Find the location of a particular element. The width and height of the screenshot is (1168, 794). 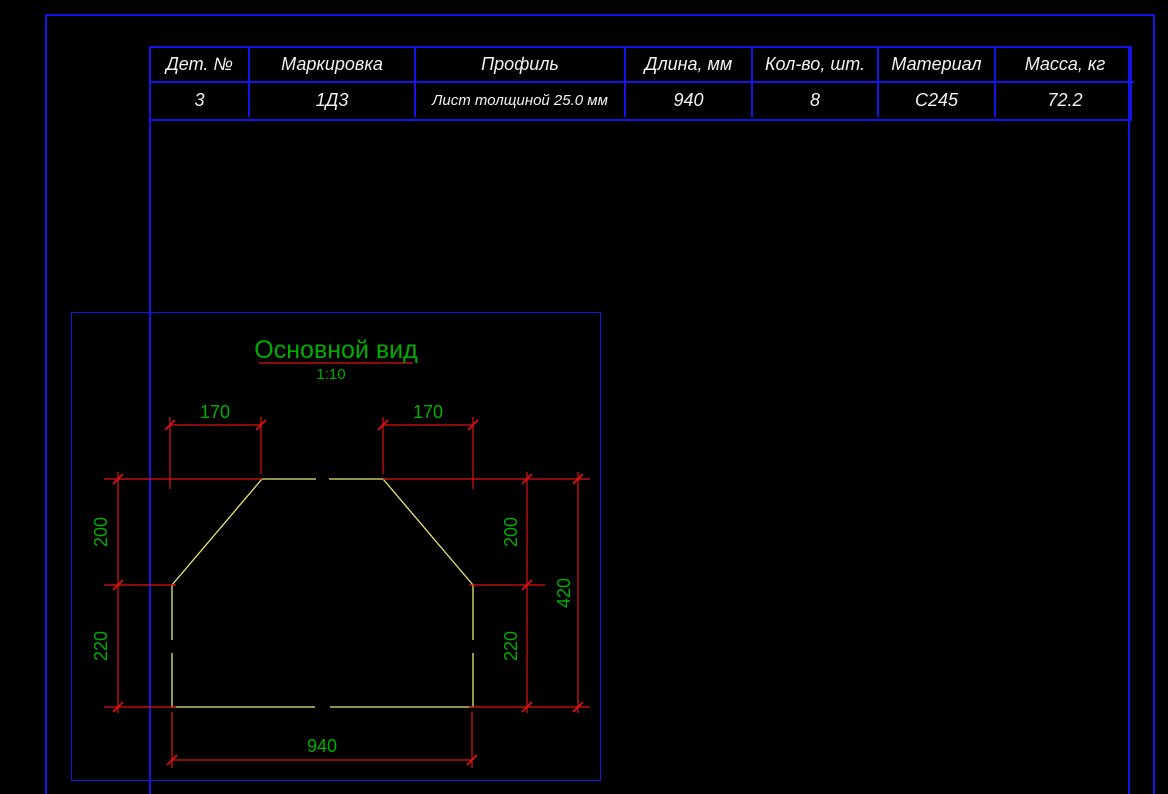

col-header-length: Длина, мм is located at coordinates (689, 65).